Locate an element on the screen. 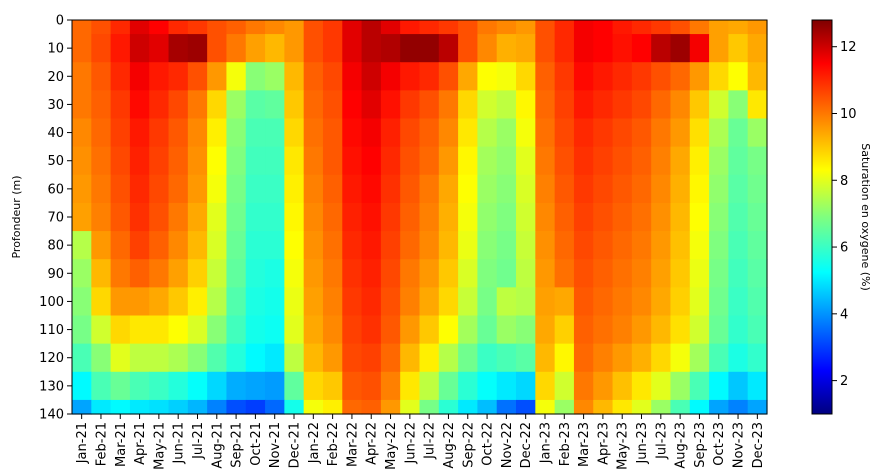 This screenshot has height=469, width=872. colorbar-tick-label: 6 is located at coordinates (844, 248).